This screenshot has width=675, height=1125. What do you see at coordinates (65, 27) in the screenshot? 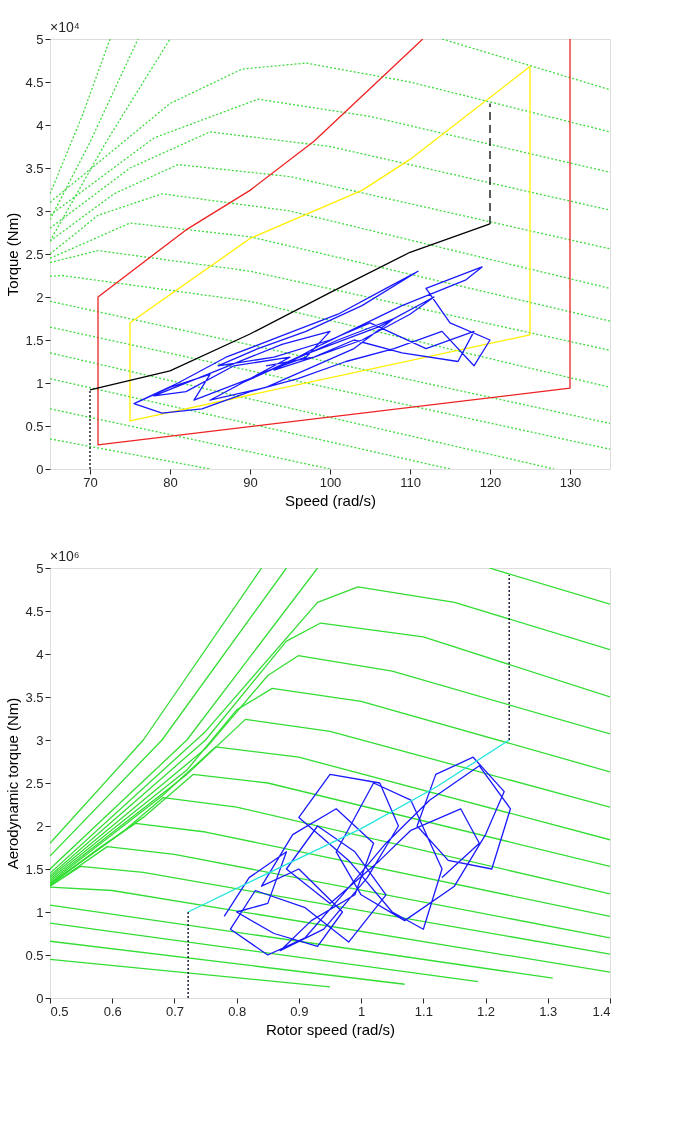
I see `text: ×10⁴` at bounding box center [65, 27].